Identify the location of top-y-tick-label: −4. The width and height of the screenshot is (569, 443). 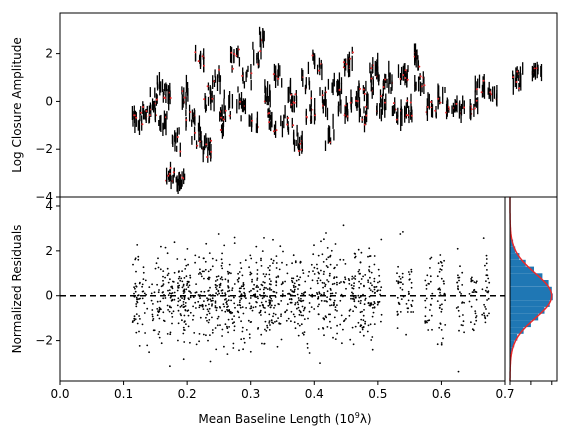
(44, 197).